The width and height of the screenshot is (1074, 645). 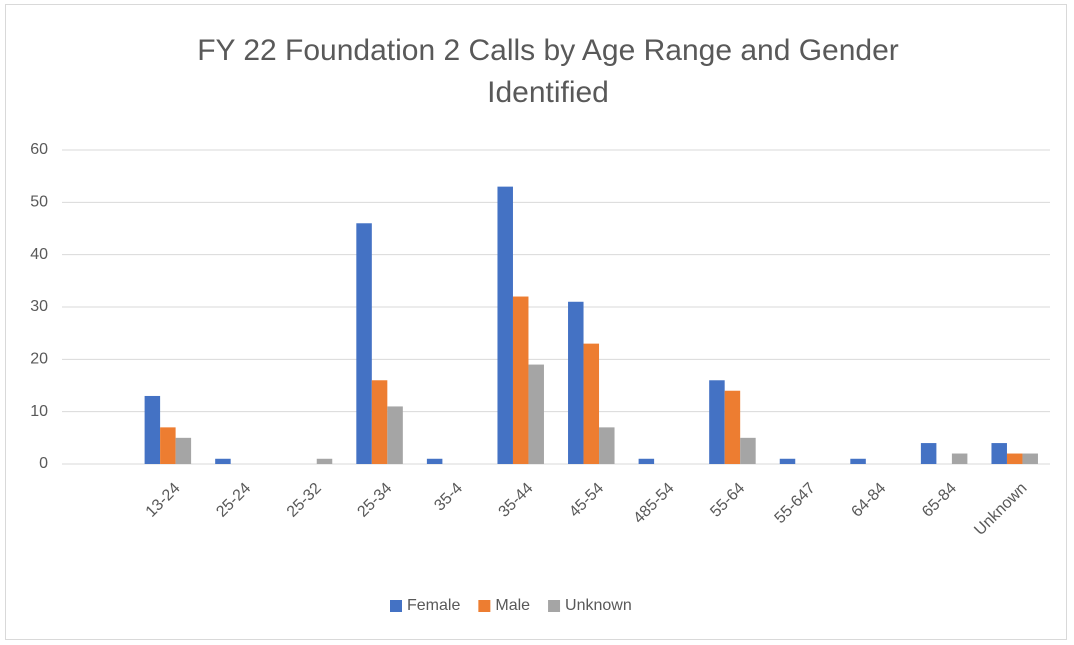 I want to click on y-tick-label: 10, so click(x=39, y=411).